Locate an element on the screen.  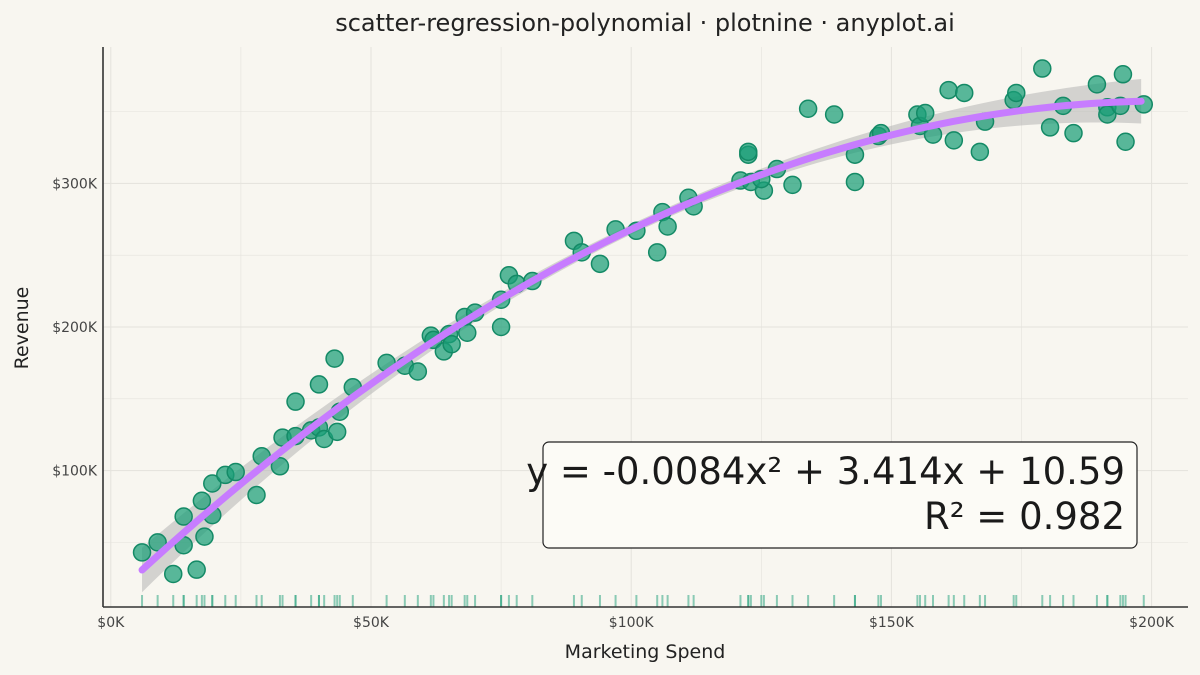
y-tick-label: $100K is located at coordinates (75, 472).